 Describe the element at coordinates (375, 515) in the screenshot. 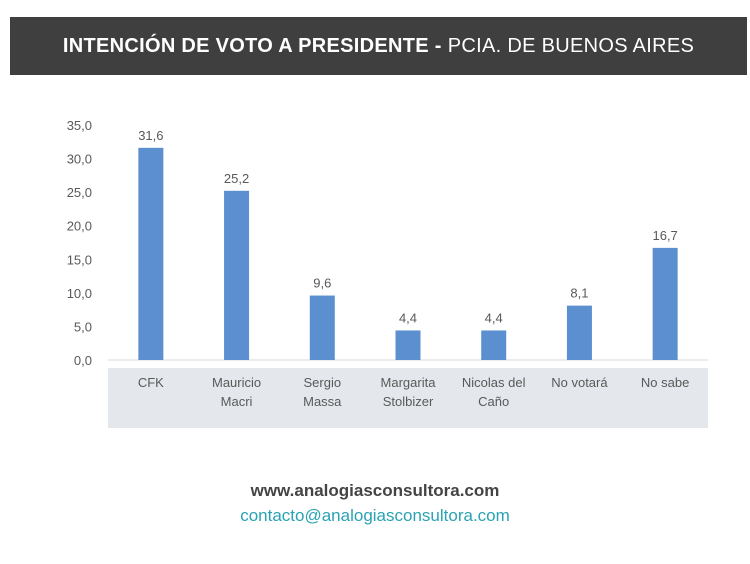

I see `email-link: contacto@analogiasconsultora.com` at that location.